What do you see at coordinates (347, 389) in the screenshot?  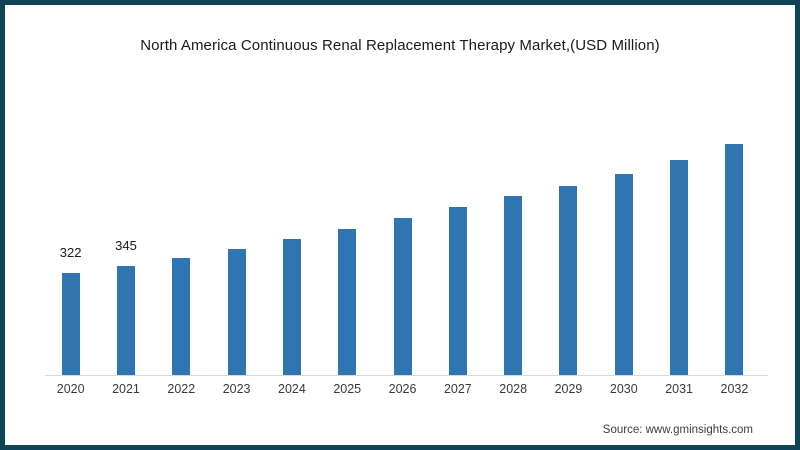 I see `x-axis-label: 2025` at bounding box center [347, 389].